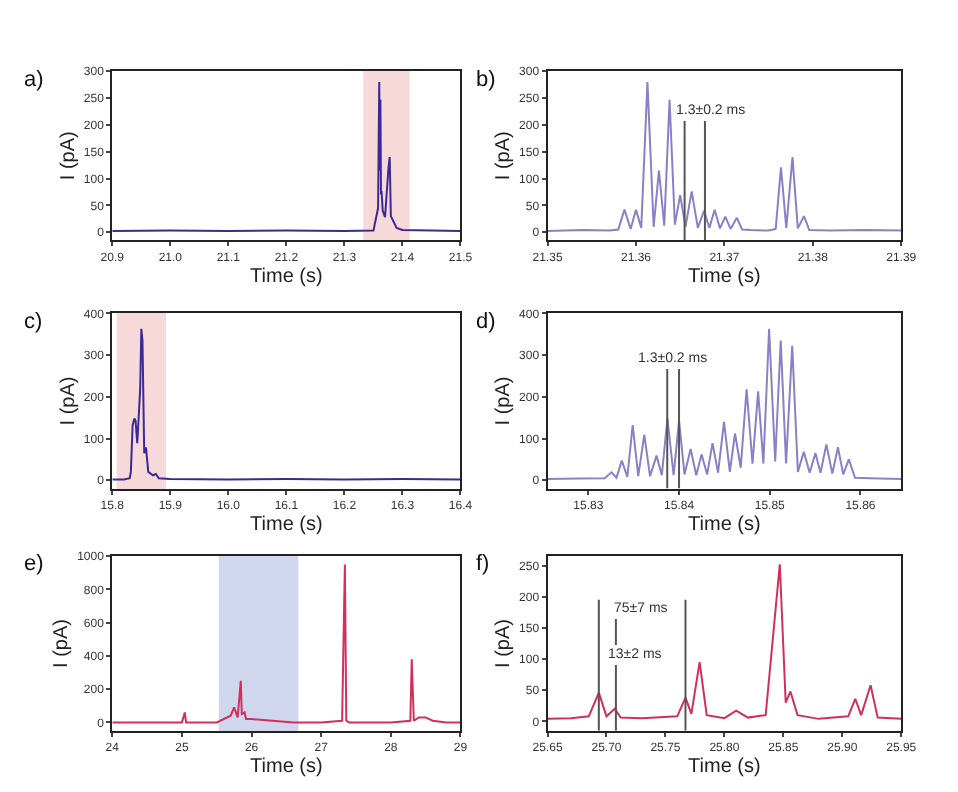  What do you see at coordinates (34, 564) in the screenshot?
I see `chart-title: e)` at bounding box center [34, 564].